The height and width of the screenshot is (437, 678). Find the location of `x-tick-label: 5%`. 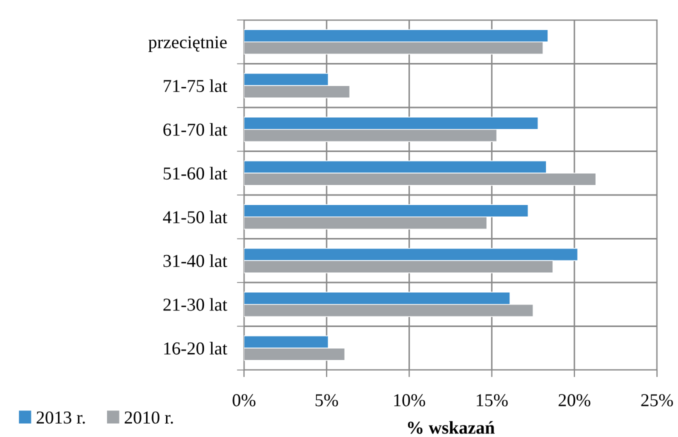

x-tick-label: 5% is located at coordinates (327, 400).